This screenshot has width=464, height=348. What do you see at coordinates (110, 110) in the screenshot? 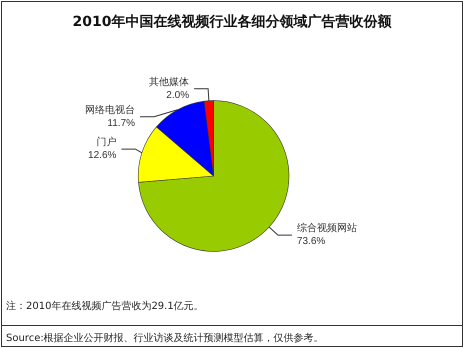
I see `slice-label: 网络电视台` at bounding box center [110, 110].